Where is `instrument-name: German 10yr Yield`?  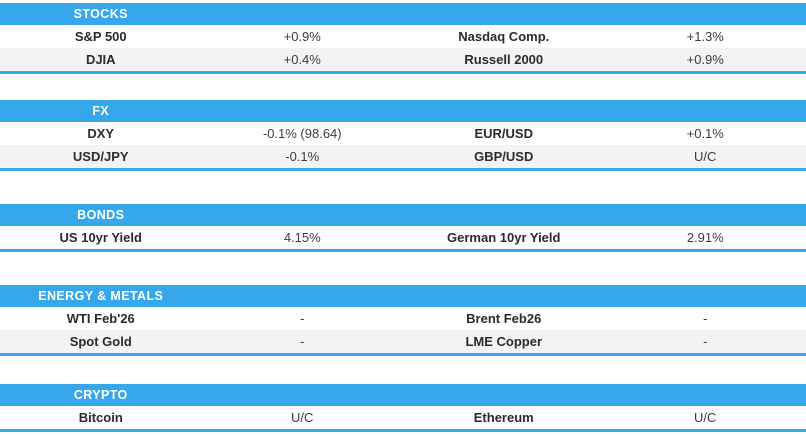 instrument-name: German 10yr Yield is located at coordinates (504, 237).